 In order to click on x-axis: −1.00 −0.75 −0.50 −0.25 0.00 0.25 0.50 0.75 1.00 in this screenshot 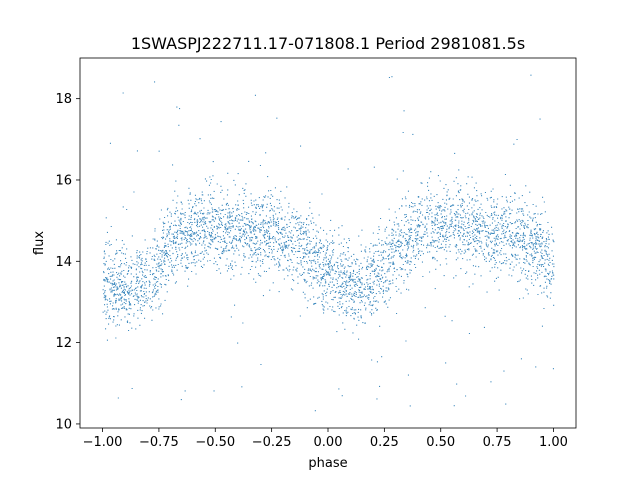, I will do `click(325, 439)`.